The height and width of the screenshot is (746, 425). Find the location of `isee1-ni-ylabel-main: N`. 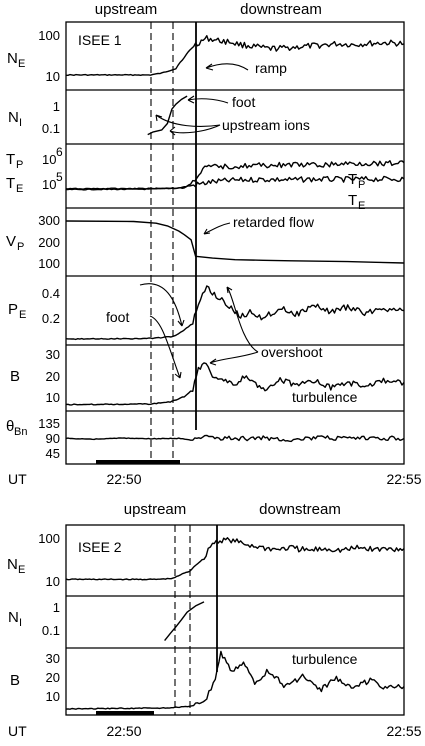

isee1-ni-ylabel-main: N is located at coordinates (13, 117).